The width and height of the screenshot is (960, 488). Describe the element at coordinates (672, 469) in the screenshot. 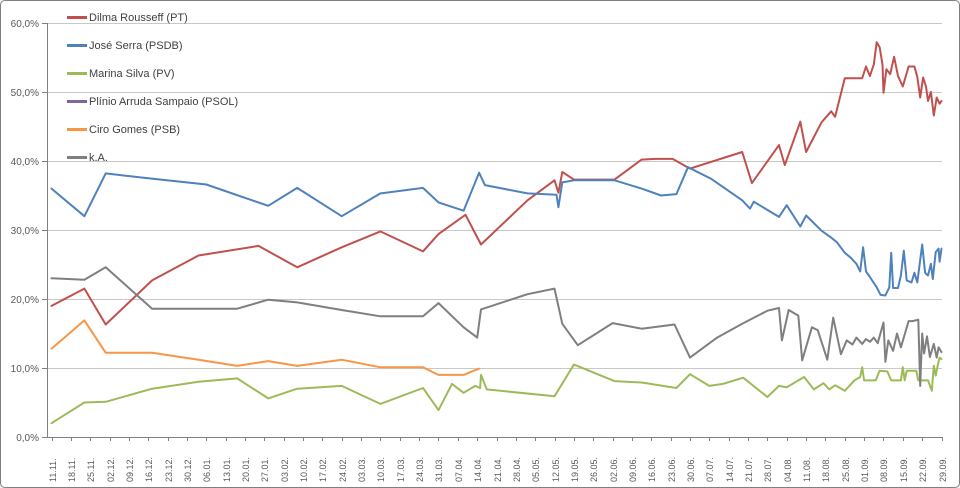

I see `x-axis-label: 23.06.` at that location.